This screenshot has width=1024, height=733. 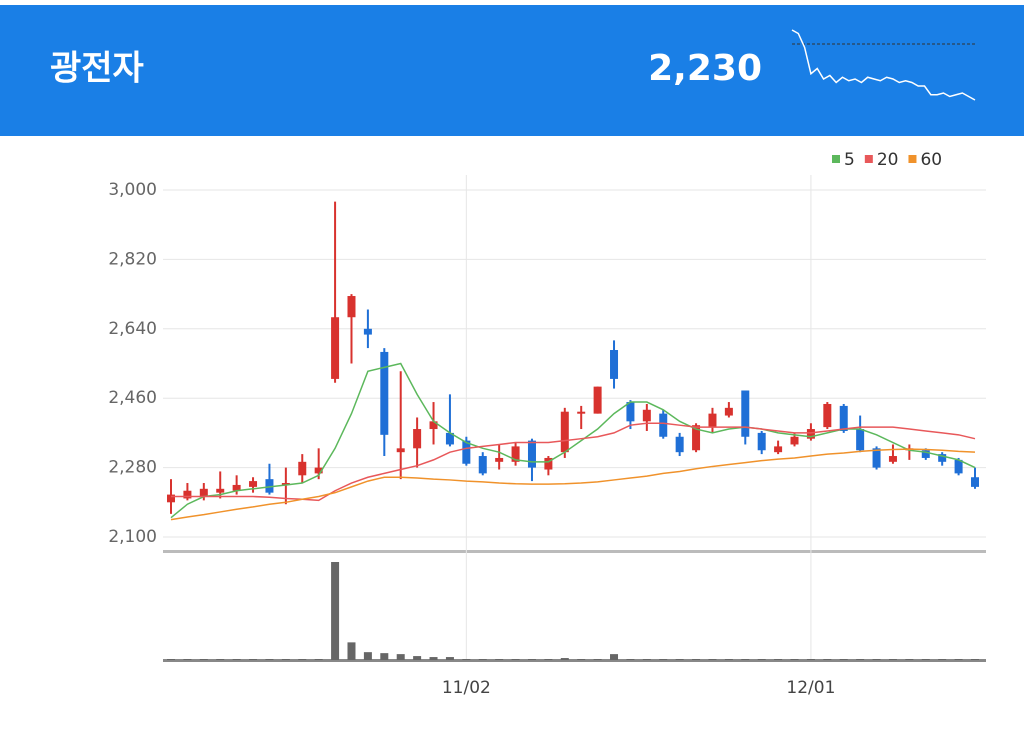 I want to click on volume-axis, so click(x=574, y=660).